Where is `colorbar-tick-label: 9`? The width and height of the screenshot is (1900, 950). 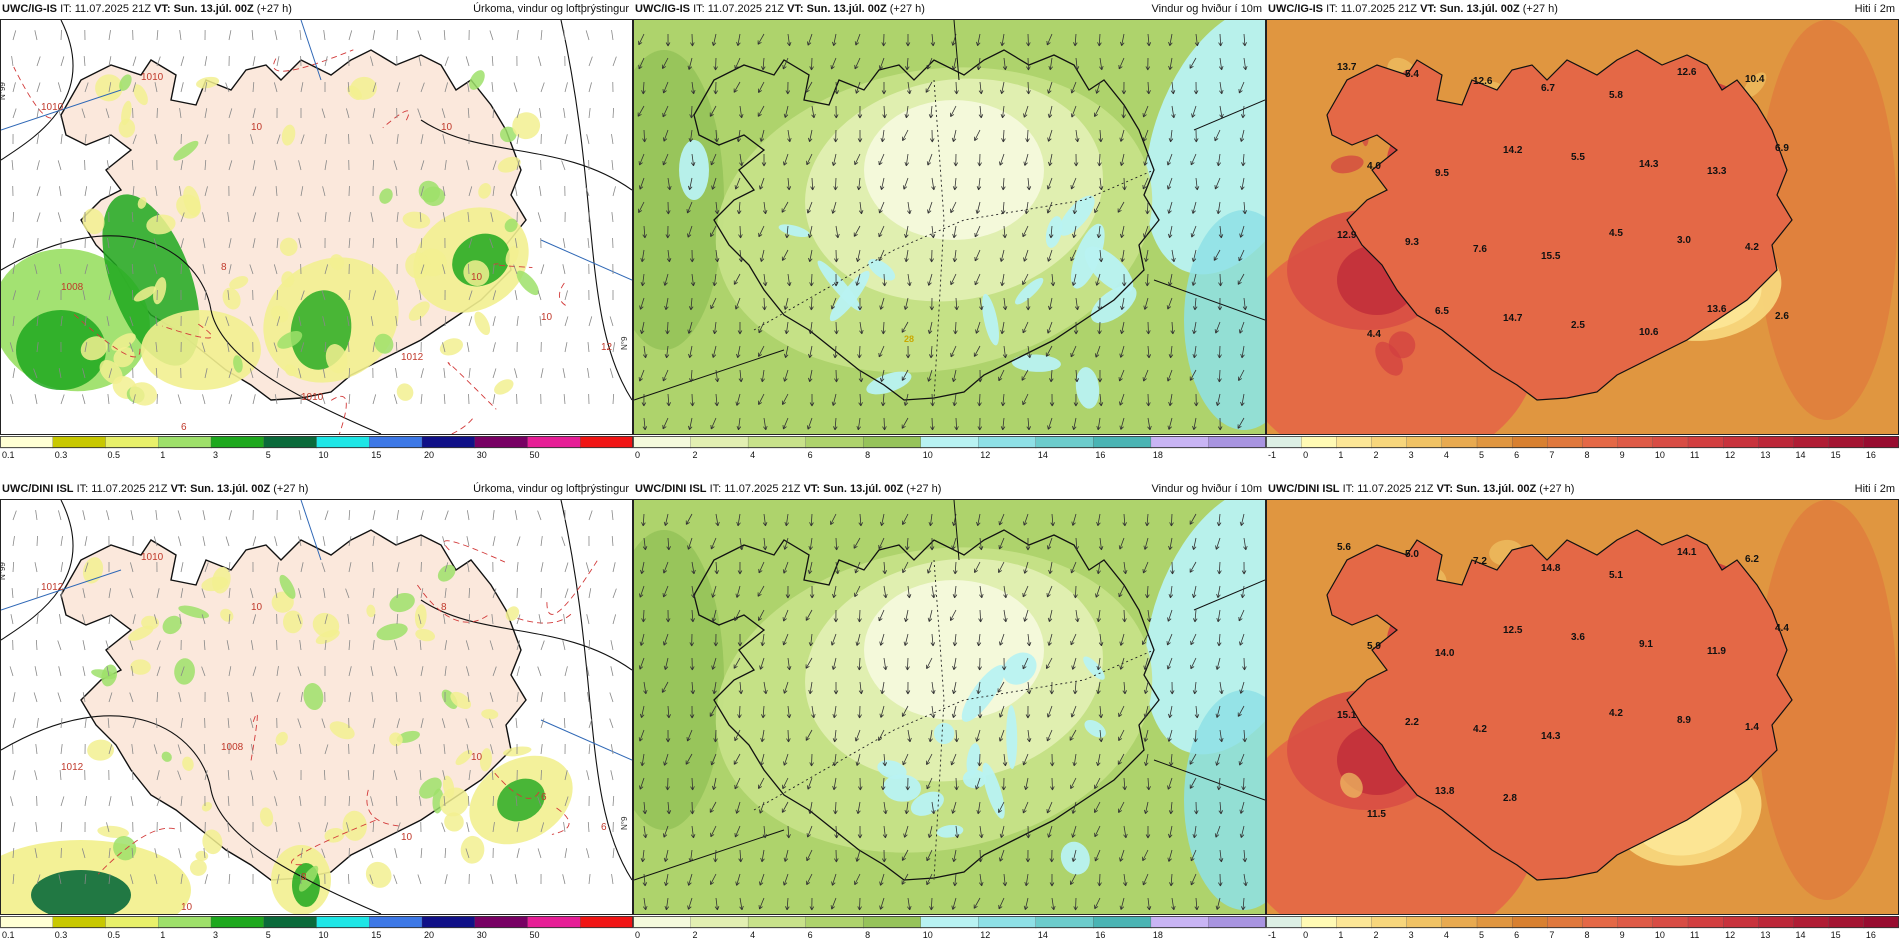
colorbar-tick-label: 9 is located at coordinates (1622, 935).